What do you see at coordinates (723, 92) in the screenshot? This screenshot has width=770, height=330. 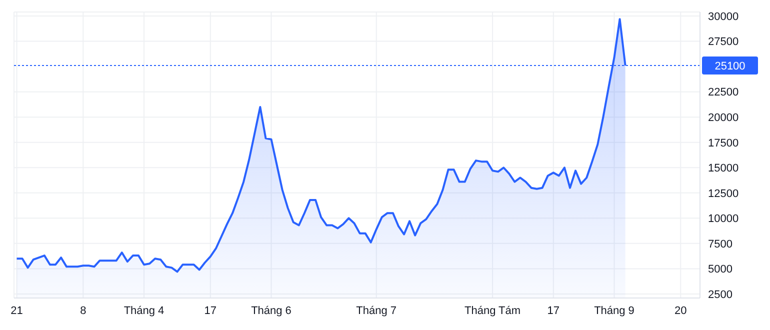 I see `y-tick-label: 22500` at bounding box center [723, 92].